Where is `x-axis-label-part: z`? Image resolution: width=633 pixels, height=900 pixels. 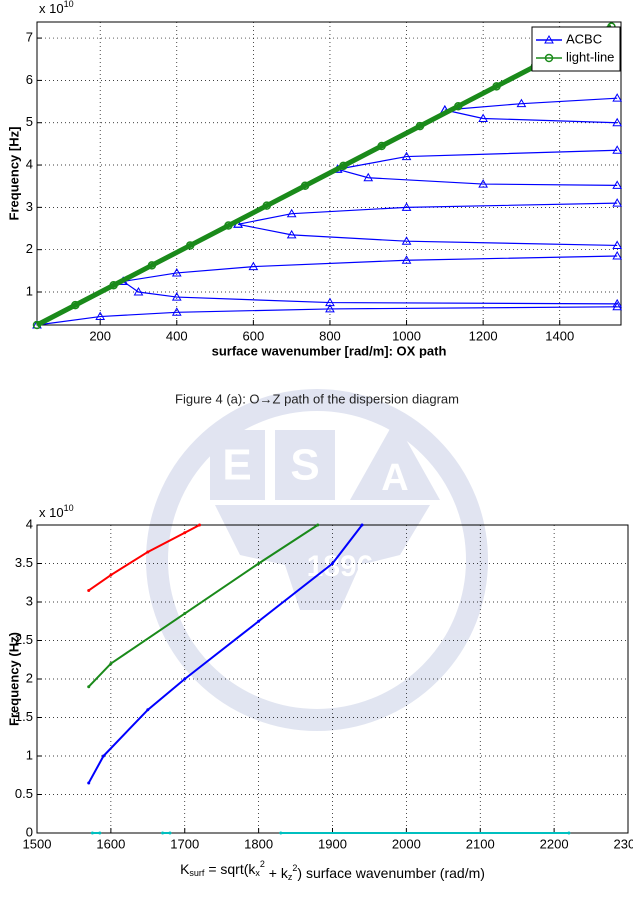
x-axis-label-part: z is located at coordinates (290, 877).